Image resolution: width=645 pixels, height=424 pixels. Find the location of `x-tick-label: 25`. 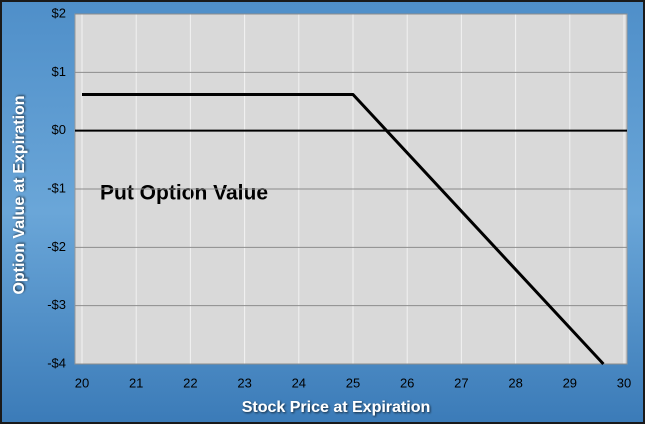

x-tick-label: 25 is located at coordinates (353, 382).